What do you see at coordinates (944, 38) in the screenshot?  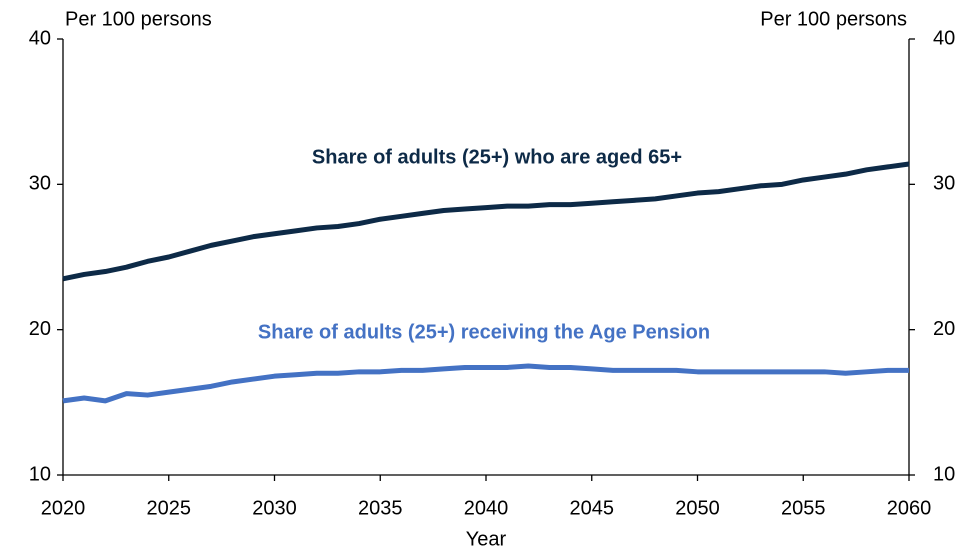 I see `y2-tick-label: 40` at bounding box center [944, 38].